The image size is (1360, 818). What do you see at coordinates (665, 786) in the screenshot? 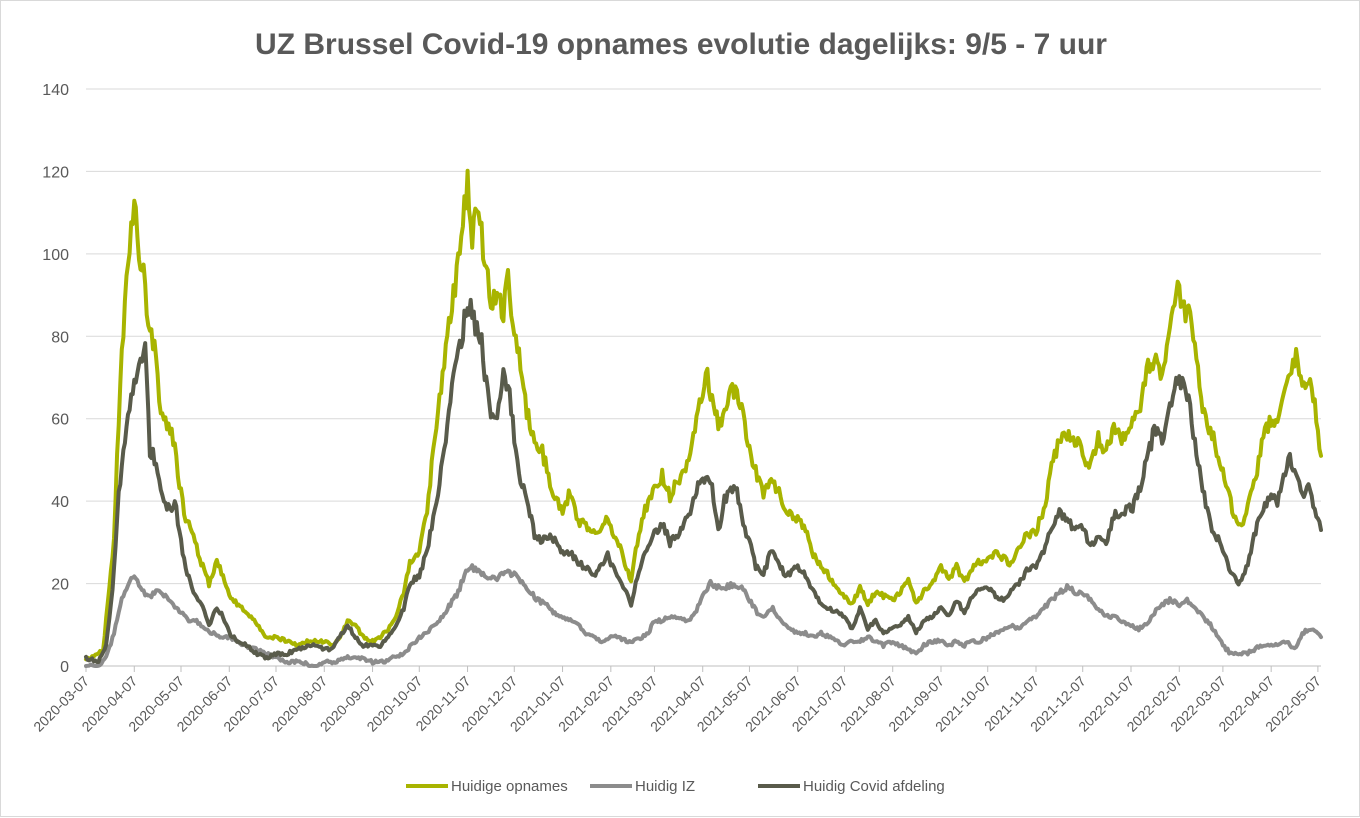
I see `legend-label: Huidig IZ` at bounding box center [665, 786].